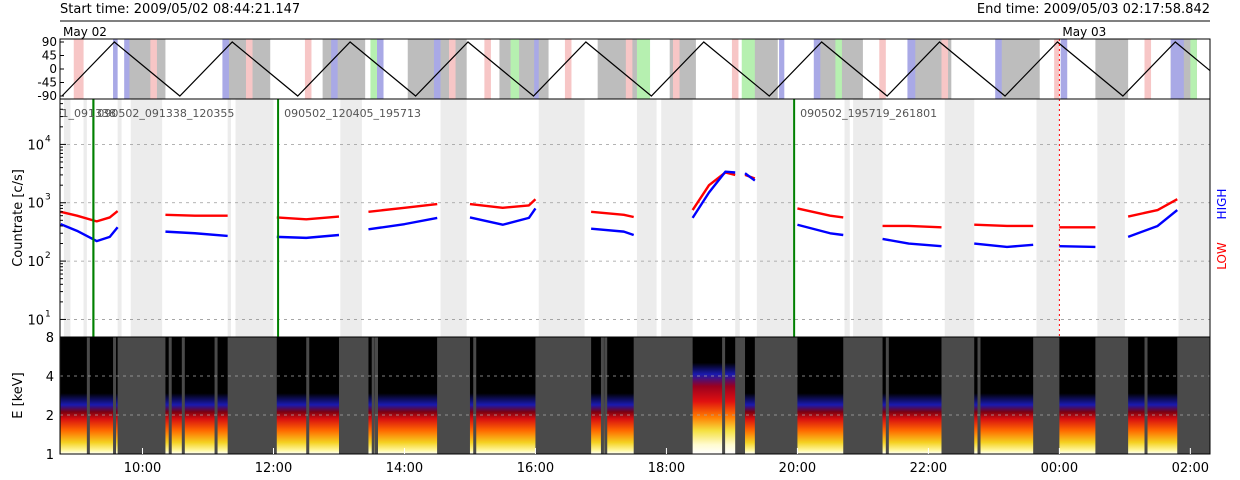  I want to click on spectrogram-ytick-label: 8, so click(50, 338).